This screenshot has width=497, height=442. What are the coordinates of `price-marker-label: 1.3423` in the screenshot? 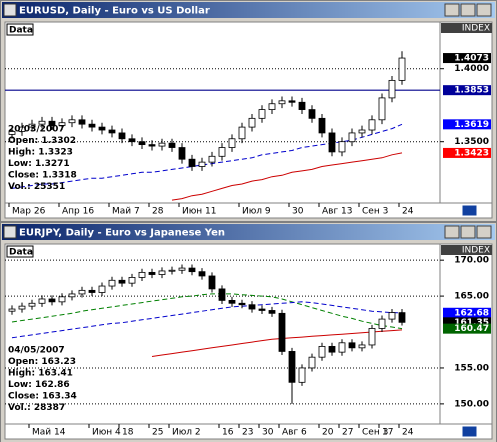 It's located at (471, 153).